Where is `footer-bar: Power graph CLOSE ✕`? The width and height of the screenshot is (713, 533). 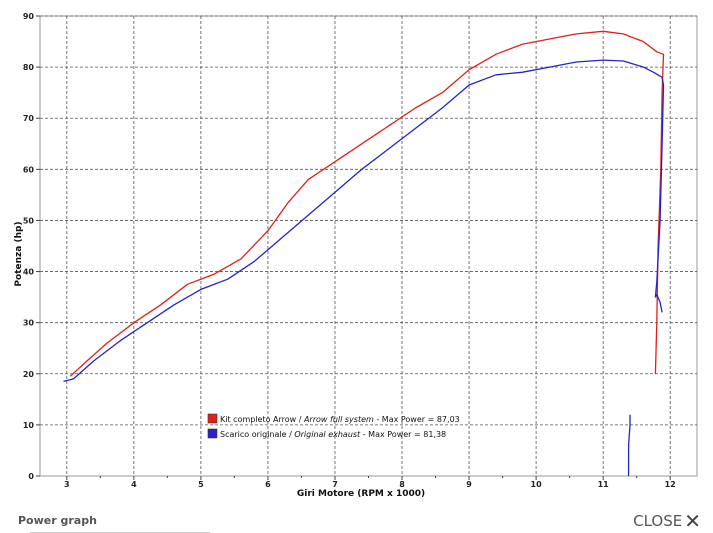 footer-bar: Power graph CLOSE ✕ is located at coordinates (356, 519).